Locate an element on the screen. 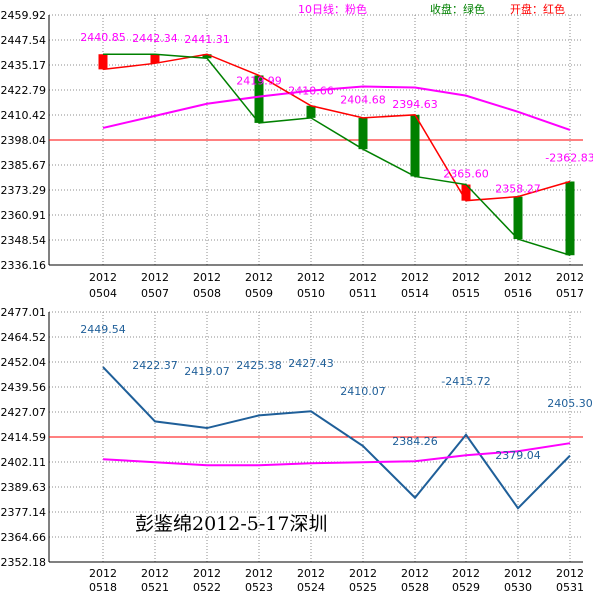  y-tick-label: 2385.67 is located at coordinates (24, 165).